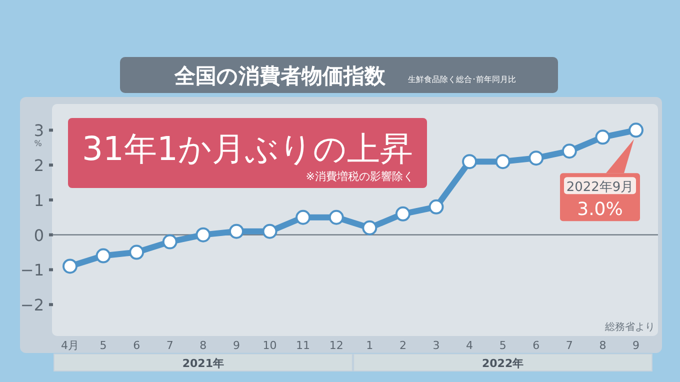  Describe the element at coordinates (32, 270) in the screenshot. I see `y-tick-label: −1` at that location.